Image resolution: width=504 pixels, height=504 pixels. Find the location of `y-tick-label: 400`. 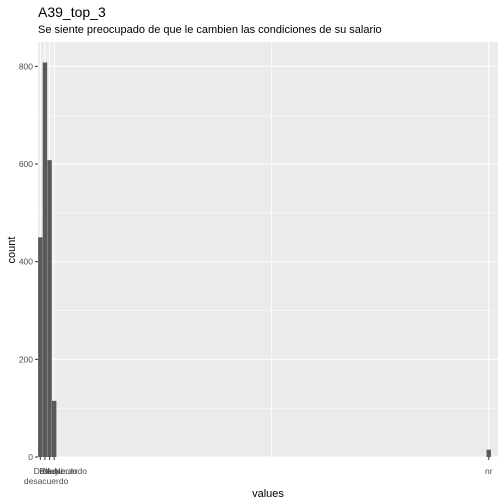

y-tick-label: 400 is located at coordinates (26, 262).